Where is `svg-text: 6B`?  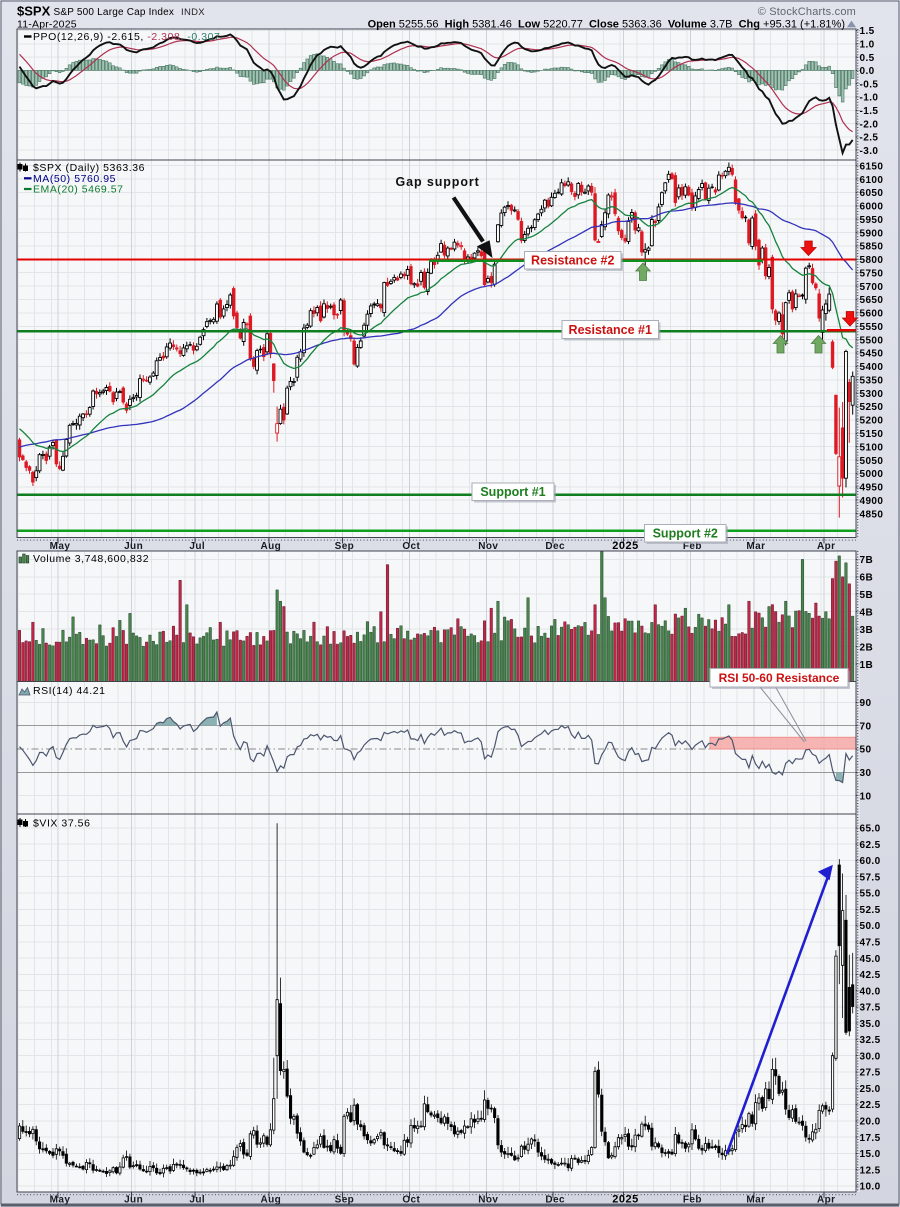
svg-text: 6B is located at coordinates (867, 578).